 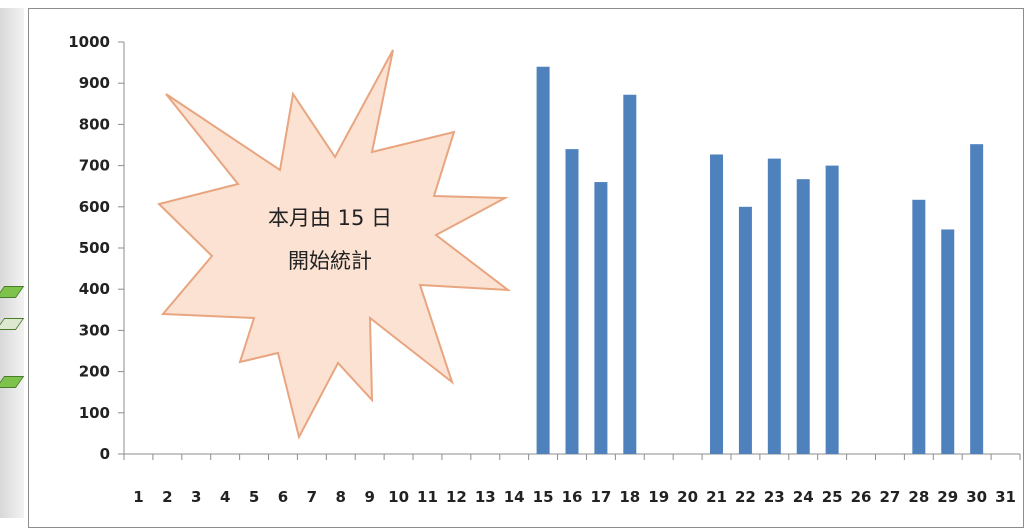 I want to click on x-tick-label: 23, so click(x=774, y=497).